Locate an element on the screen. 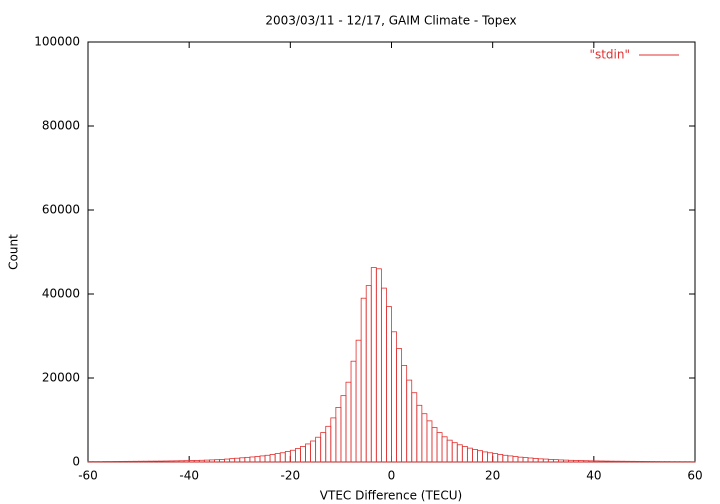 The image size is (720, 504). x-axis-label: VTEC Difference (TECU) is located at coordinates (391, 496).